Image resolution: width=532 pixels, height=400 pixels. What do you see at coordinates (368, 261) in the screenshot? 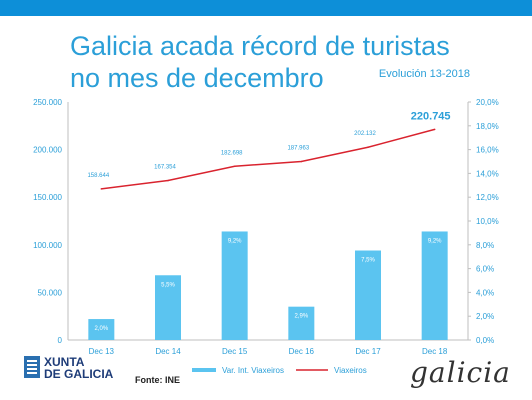
I see `bar-data-label: 7,5%` at bounding box center [368, 261].